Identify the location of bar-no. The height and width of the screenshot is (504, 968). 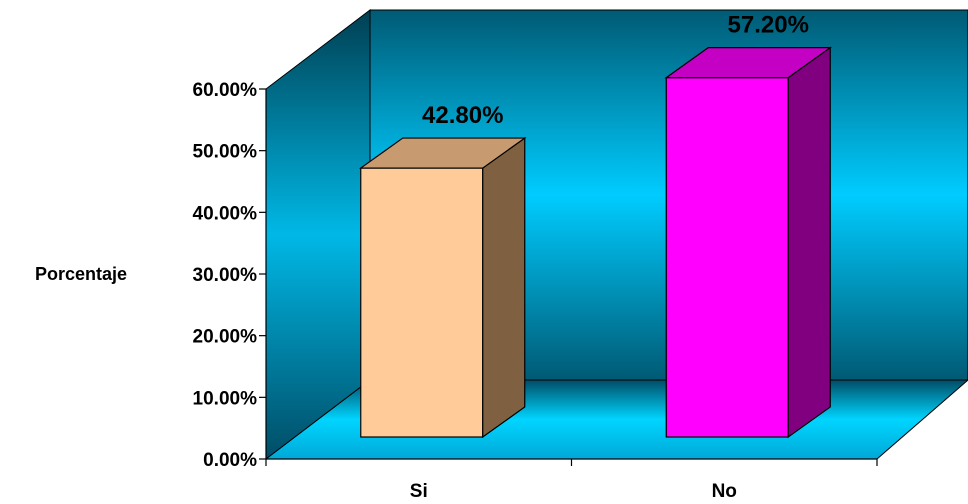
(748, 242).